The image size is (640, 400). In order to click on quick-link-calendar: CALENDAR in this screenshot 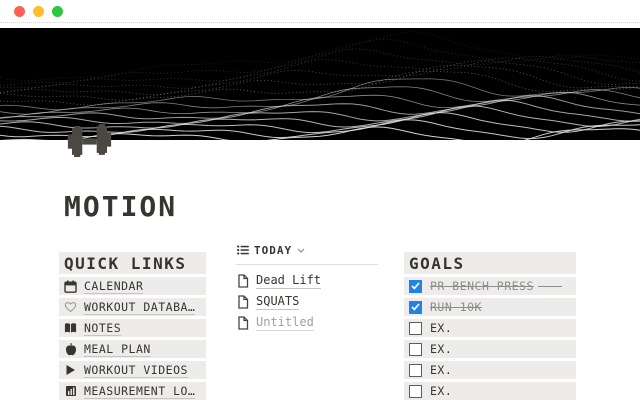, I will do `click(132, 286)`.